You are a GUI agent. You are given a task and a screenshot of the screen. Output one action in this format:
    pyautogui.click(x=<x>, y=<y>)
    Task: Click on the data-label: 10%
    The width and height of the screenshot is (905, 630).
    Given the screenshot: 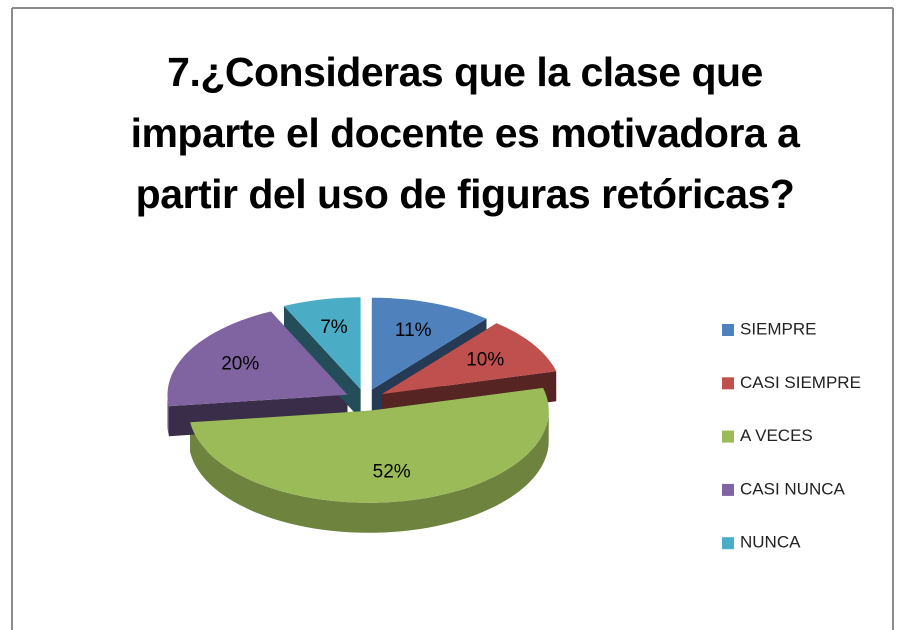 What is the action you would take?
    pyautogui.click(x=485, y=360)
    